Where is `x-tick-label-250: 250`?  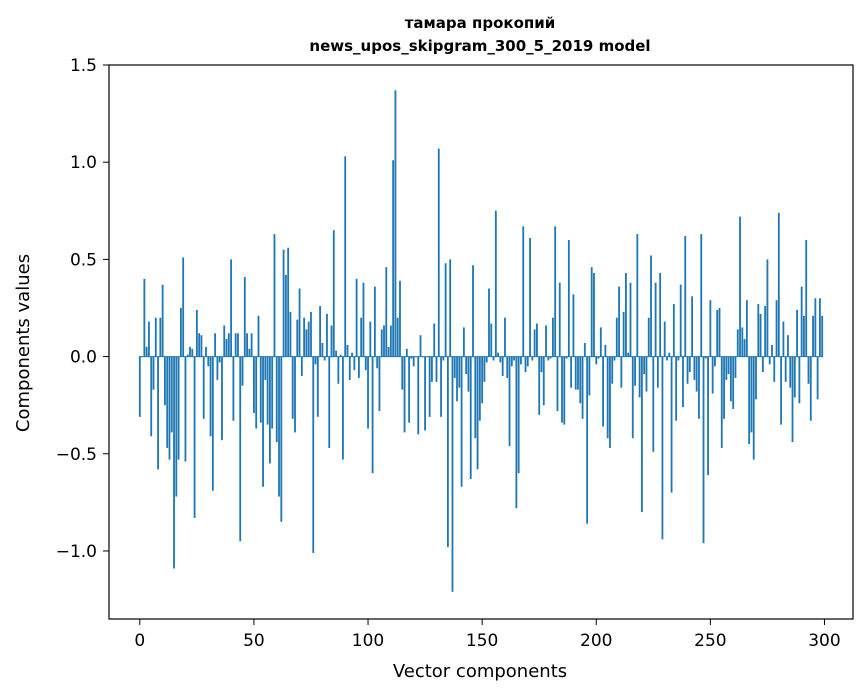 x-tick-label-250: 250 is located at coordinates (710, 641).